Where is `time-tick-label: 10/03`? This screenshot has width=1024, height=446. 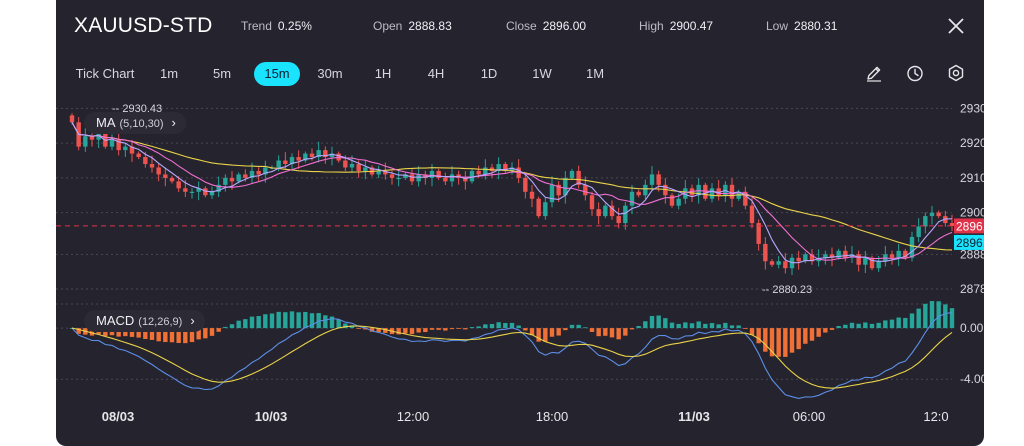 time-tick-label: 10/03 is located at coordinates (271, 416).